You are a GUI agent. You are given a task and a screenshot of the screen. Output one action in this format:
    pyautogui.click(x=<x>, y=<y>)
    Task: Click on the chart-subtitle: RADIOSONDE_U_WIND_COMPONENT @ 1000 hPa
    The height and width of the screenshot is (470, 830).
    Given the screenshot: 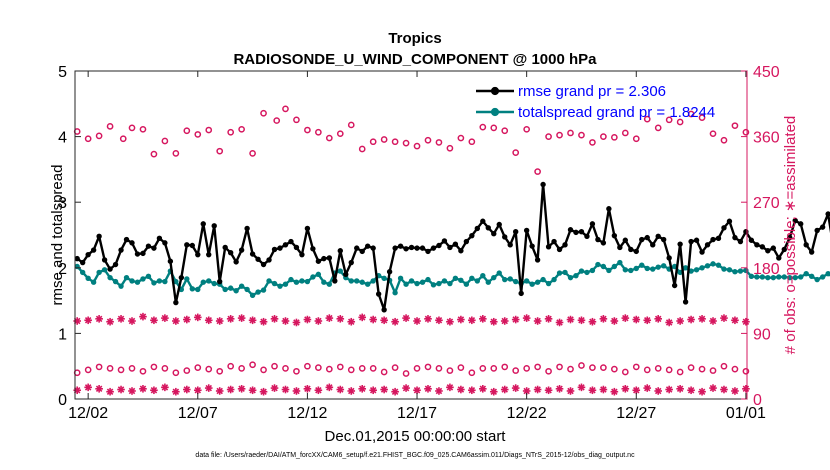 What is the action you would take?
    pyautogui.click(x=415, y=59)
    